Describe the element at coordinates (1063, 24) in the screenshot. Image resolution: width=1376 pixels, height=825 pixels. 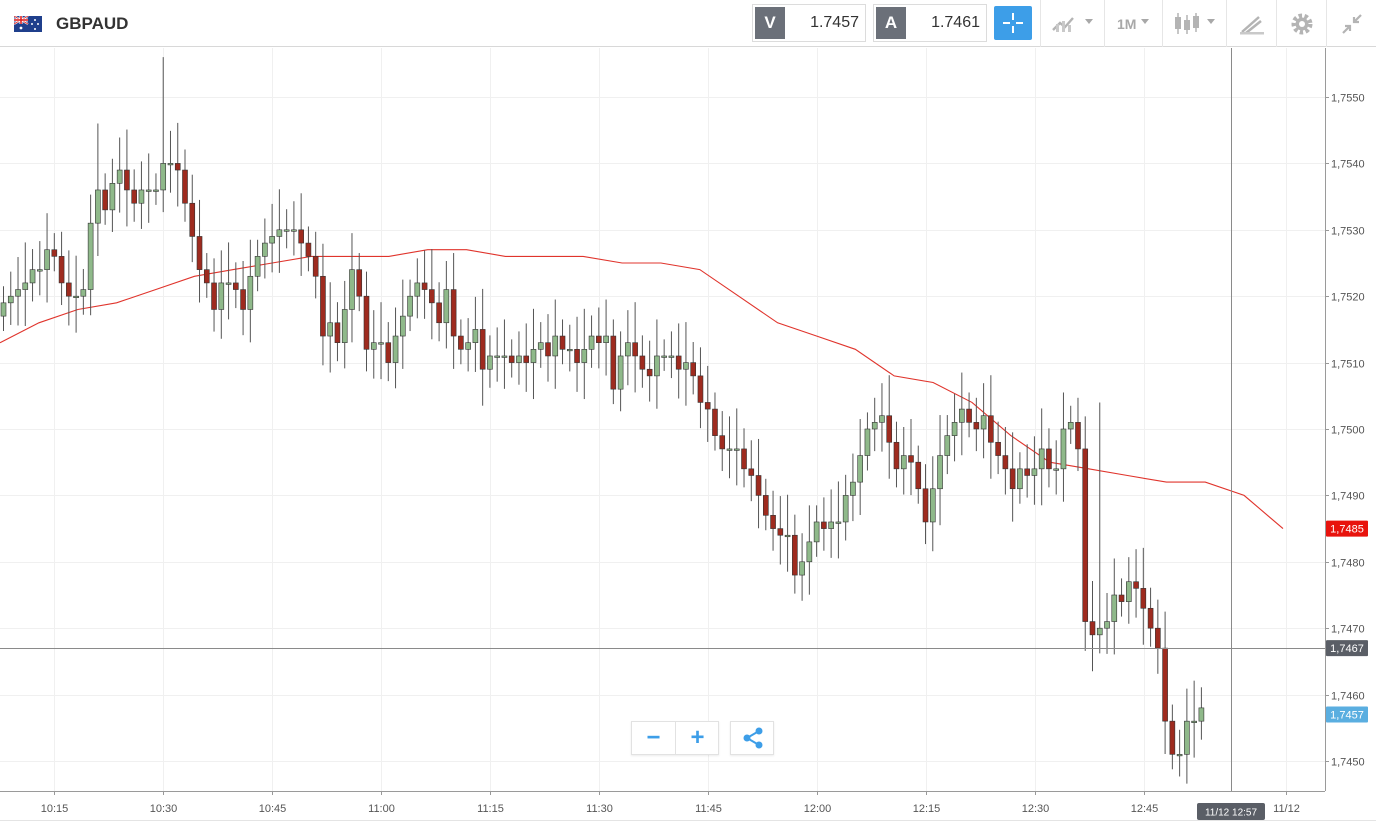
I see `indicators-icon` at that location.